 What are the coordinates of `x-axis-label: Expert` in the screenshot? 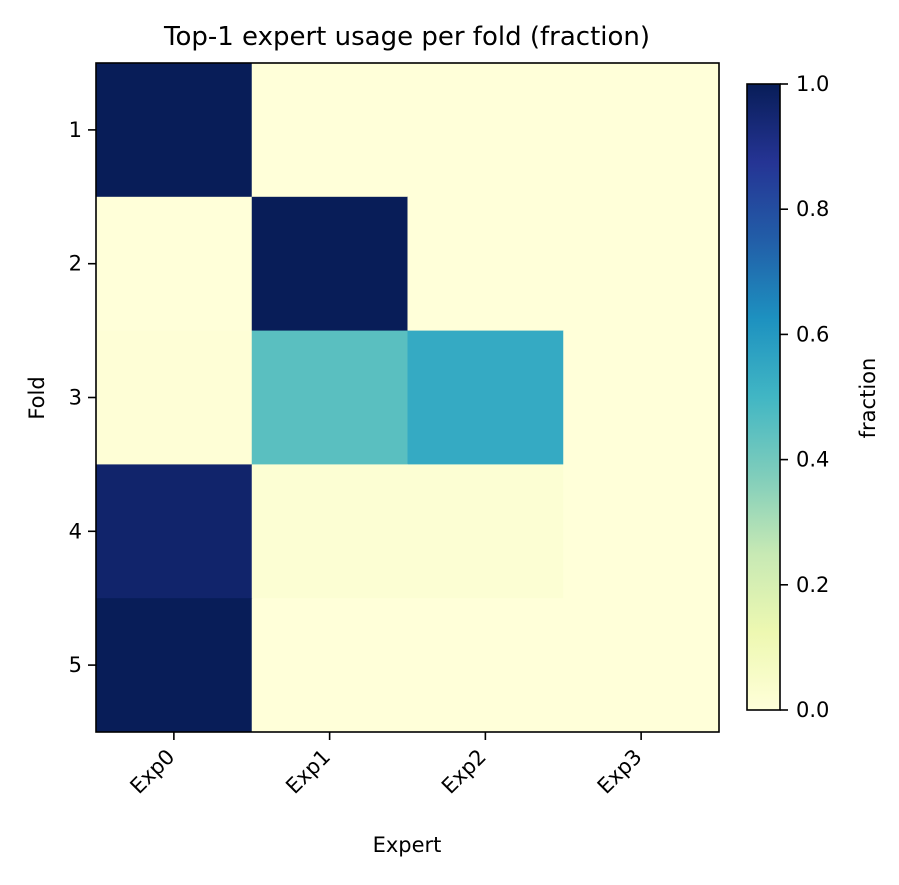 It's located at (407, 845).